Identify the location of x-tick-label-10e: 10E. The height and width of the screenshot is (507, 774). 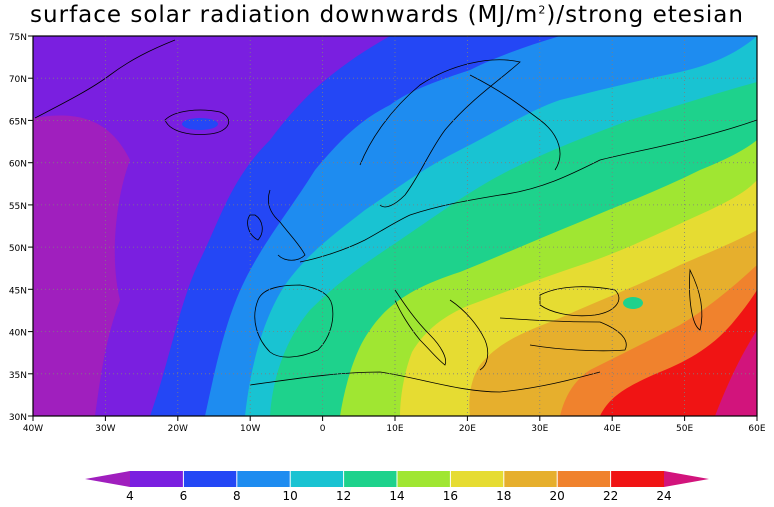
(394, 429).